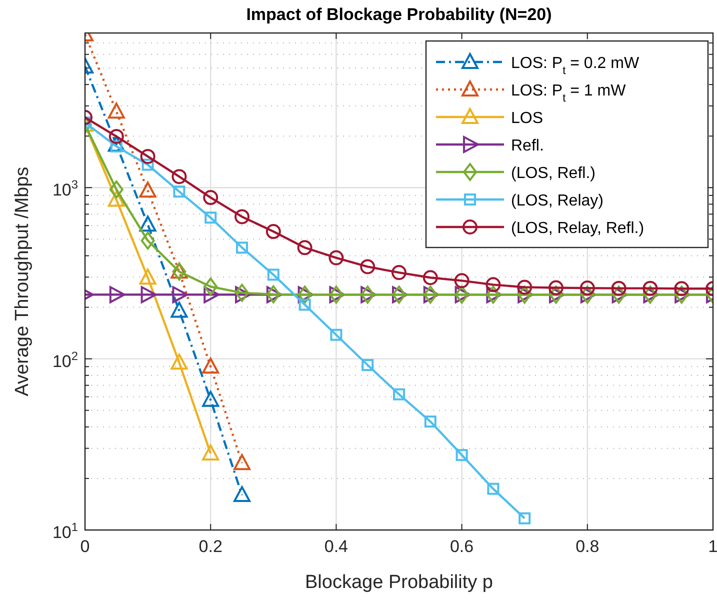 This screenshot has width=717, height=602. What do you see at coordinates (85, 546) in the screenshot?
I see `x-tick-label: 0` at bounding box center [85, 546].